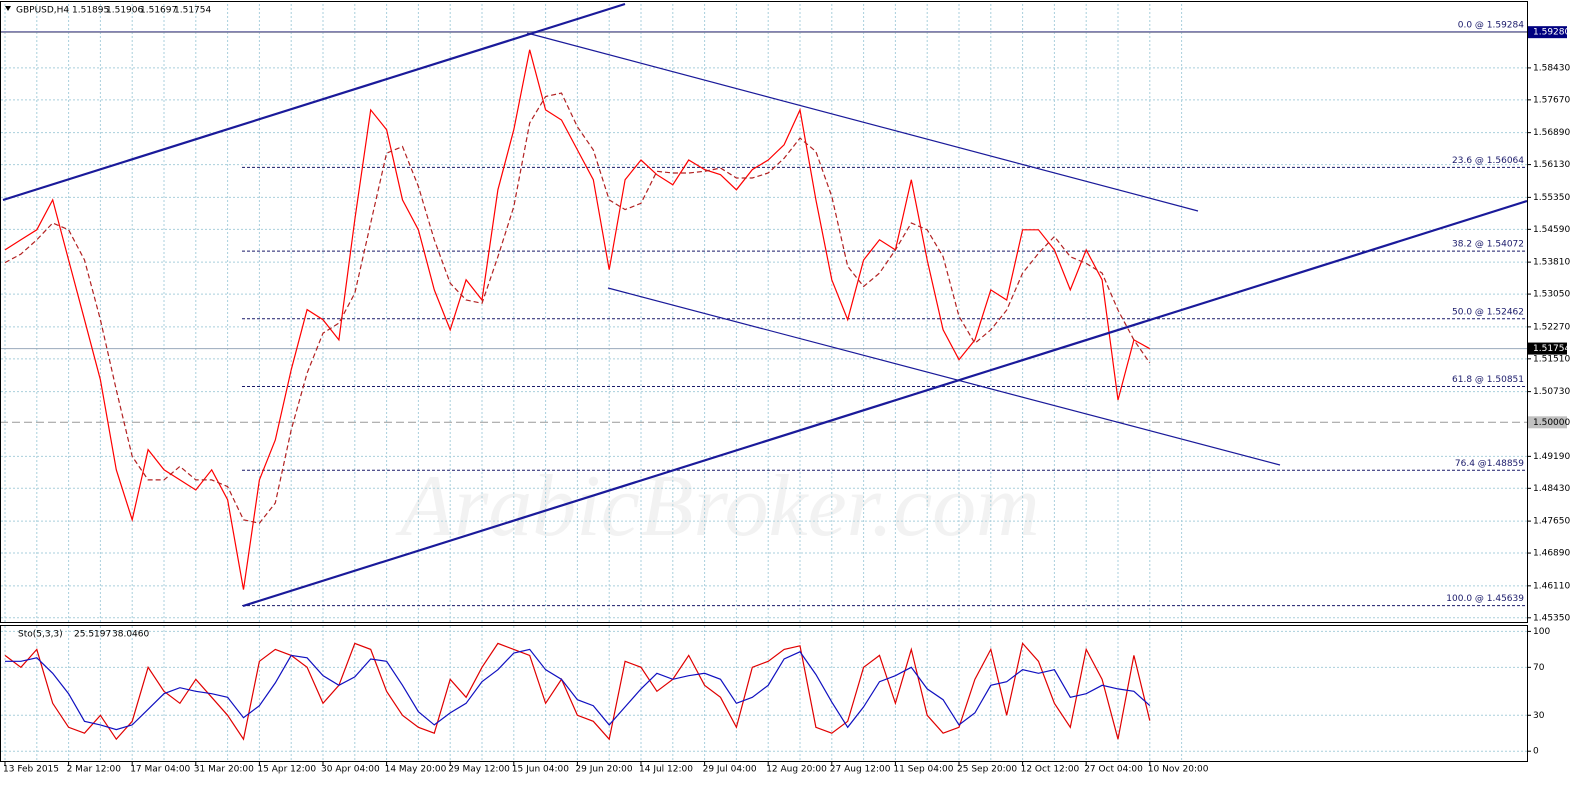  I want to click on y-tick-label: 1.57670, so click(1551, 100).